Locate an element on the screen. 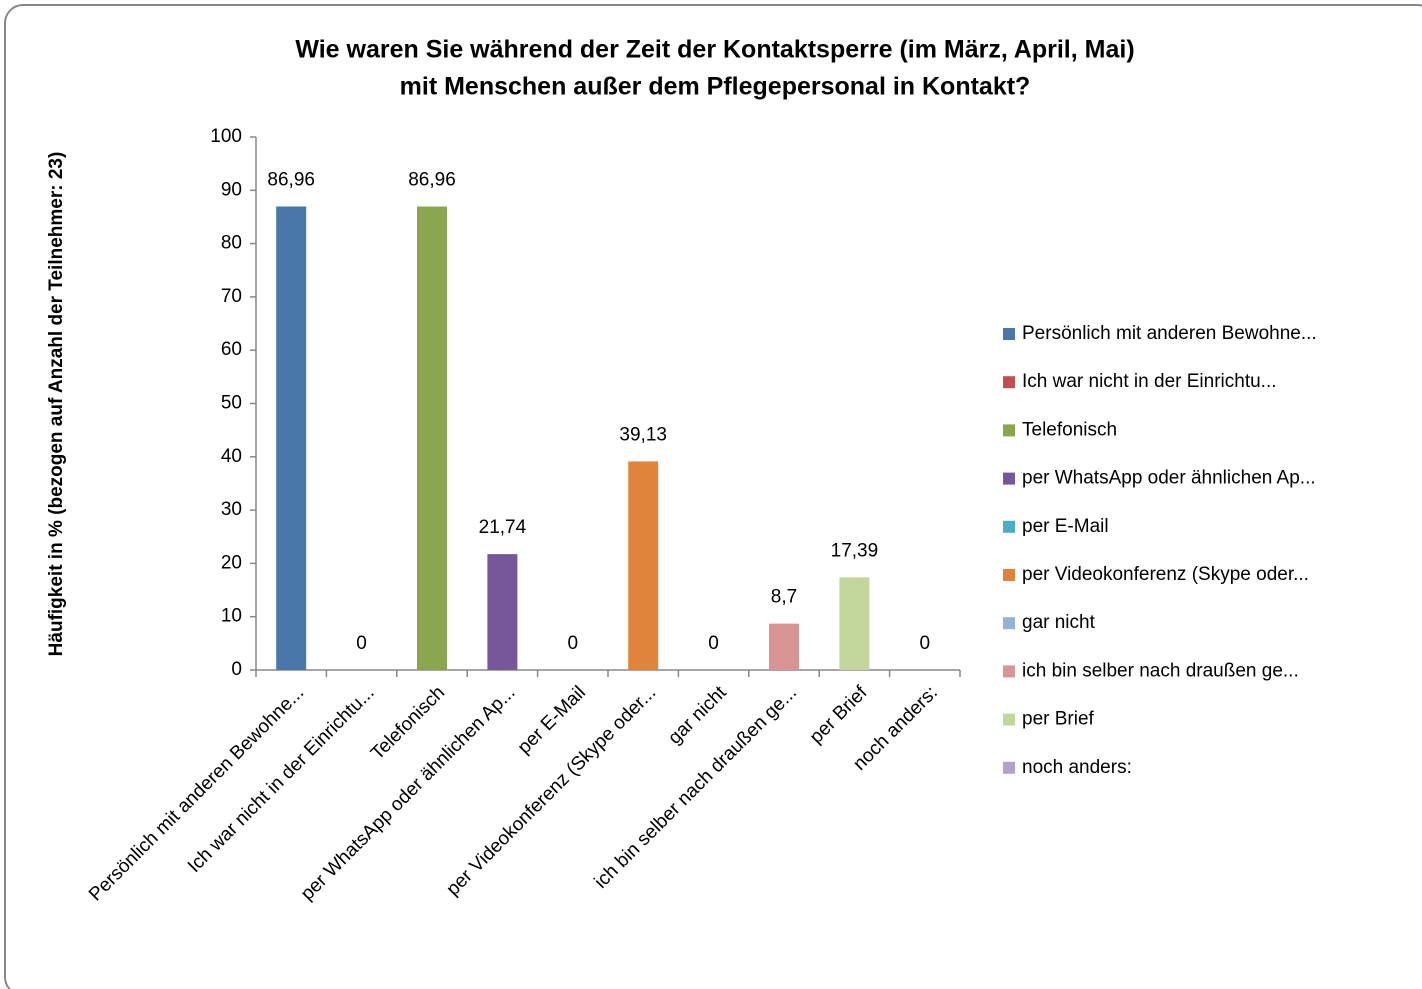 This screenshot has width=1422, height=989. y-tick-label: 10 is located at coordinates (231, 616).